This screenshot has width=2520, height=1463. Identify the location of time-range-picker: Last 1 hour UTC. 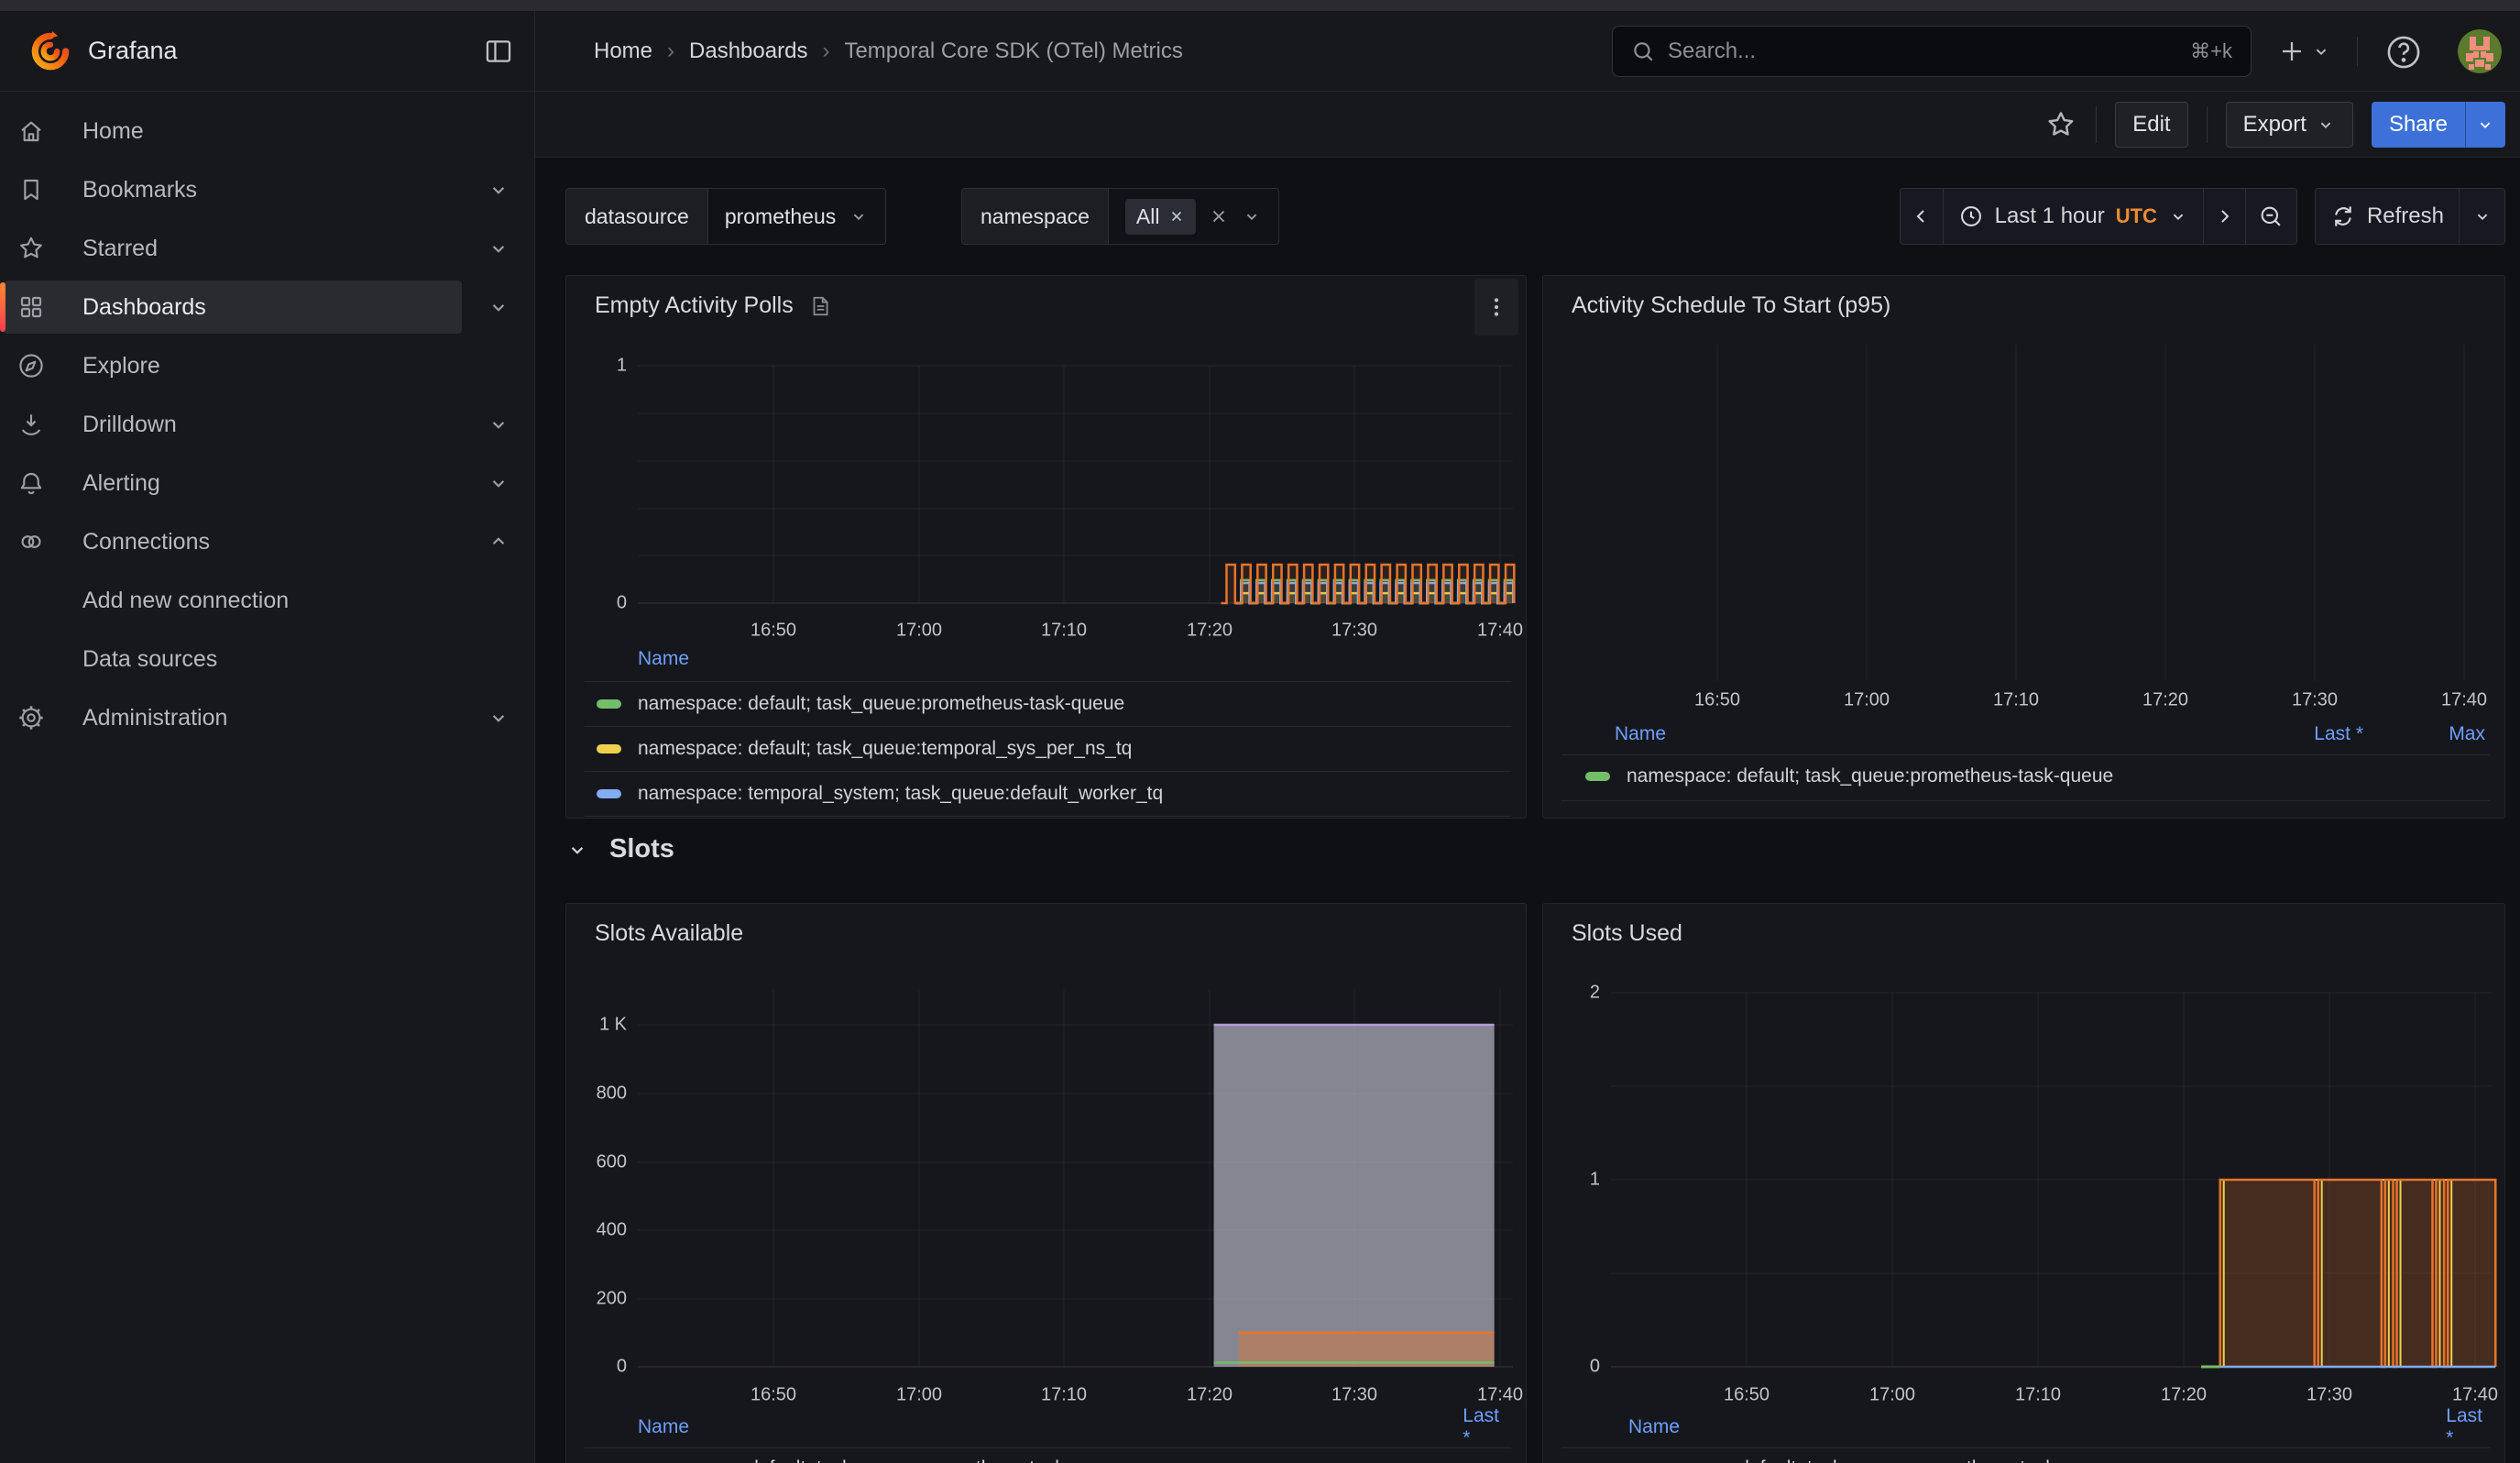
(2072, 216).